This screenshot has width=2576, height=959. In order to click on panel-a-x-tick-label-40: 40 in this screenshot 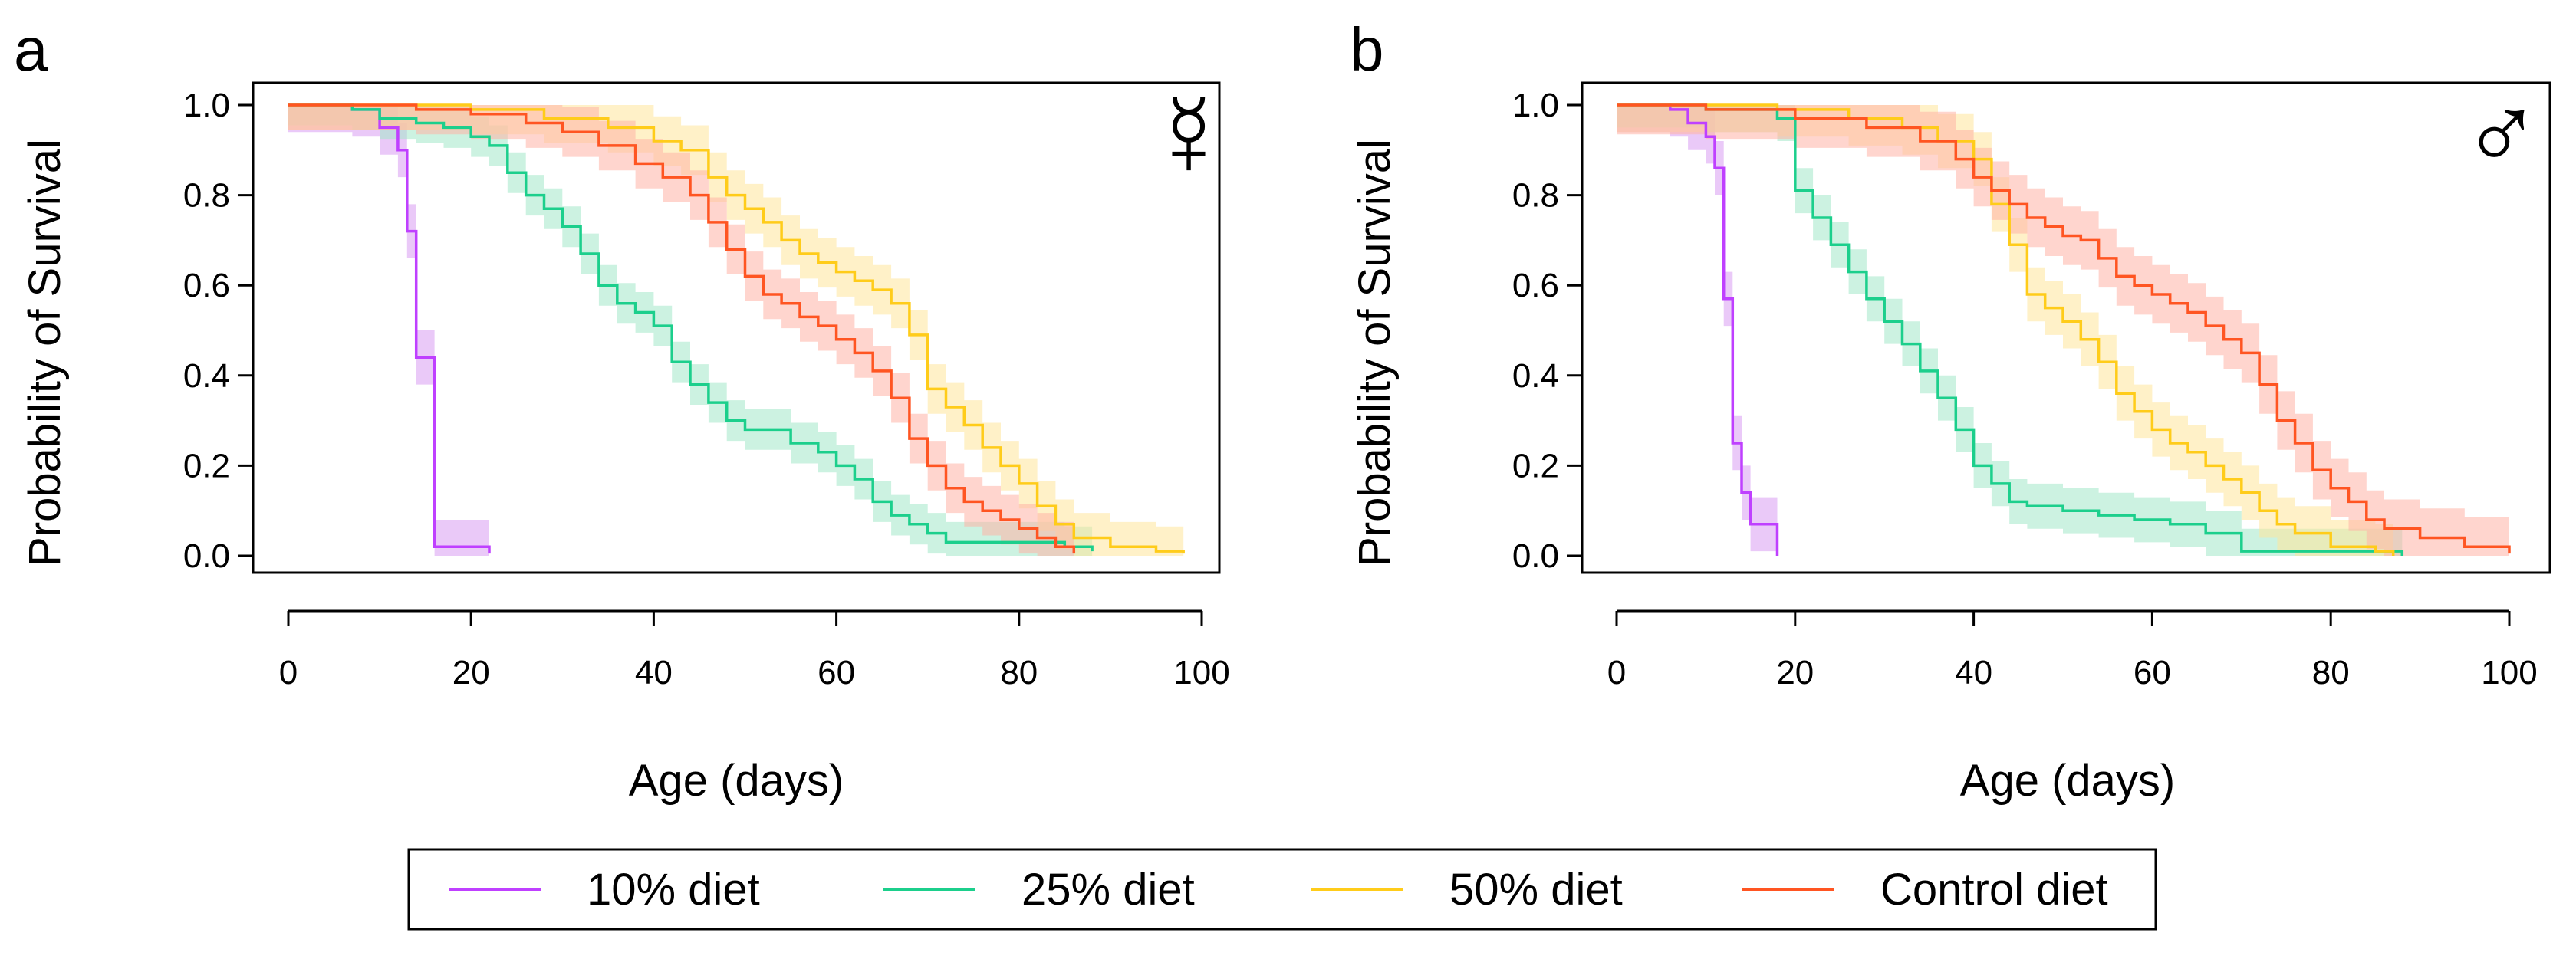, I will do `click(654, 673)`.